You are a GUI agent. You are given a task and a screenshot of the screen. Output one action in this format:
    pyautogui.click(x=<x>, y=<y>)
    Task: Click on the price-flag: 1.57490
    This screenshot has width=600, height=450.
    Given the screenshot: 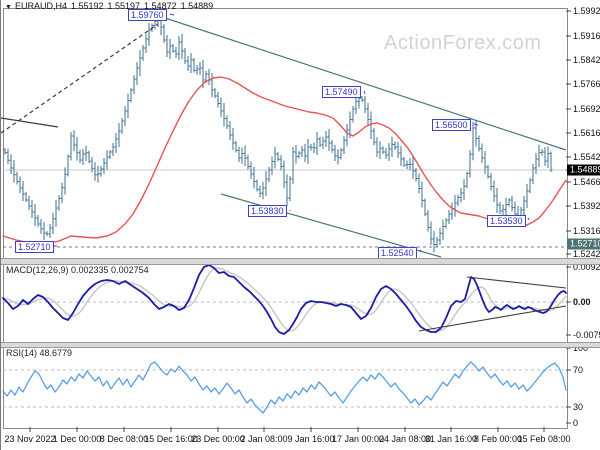 What is the action you would take?
    pyautogui.click(x=341, y=92)
    